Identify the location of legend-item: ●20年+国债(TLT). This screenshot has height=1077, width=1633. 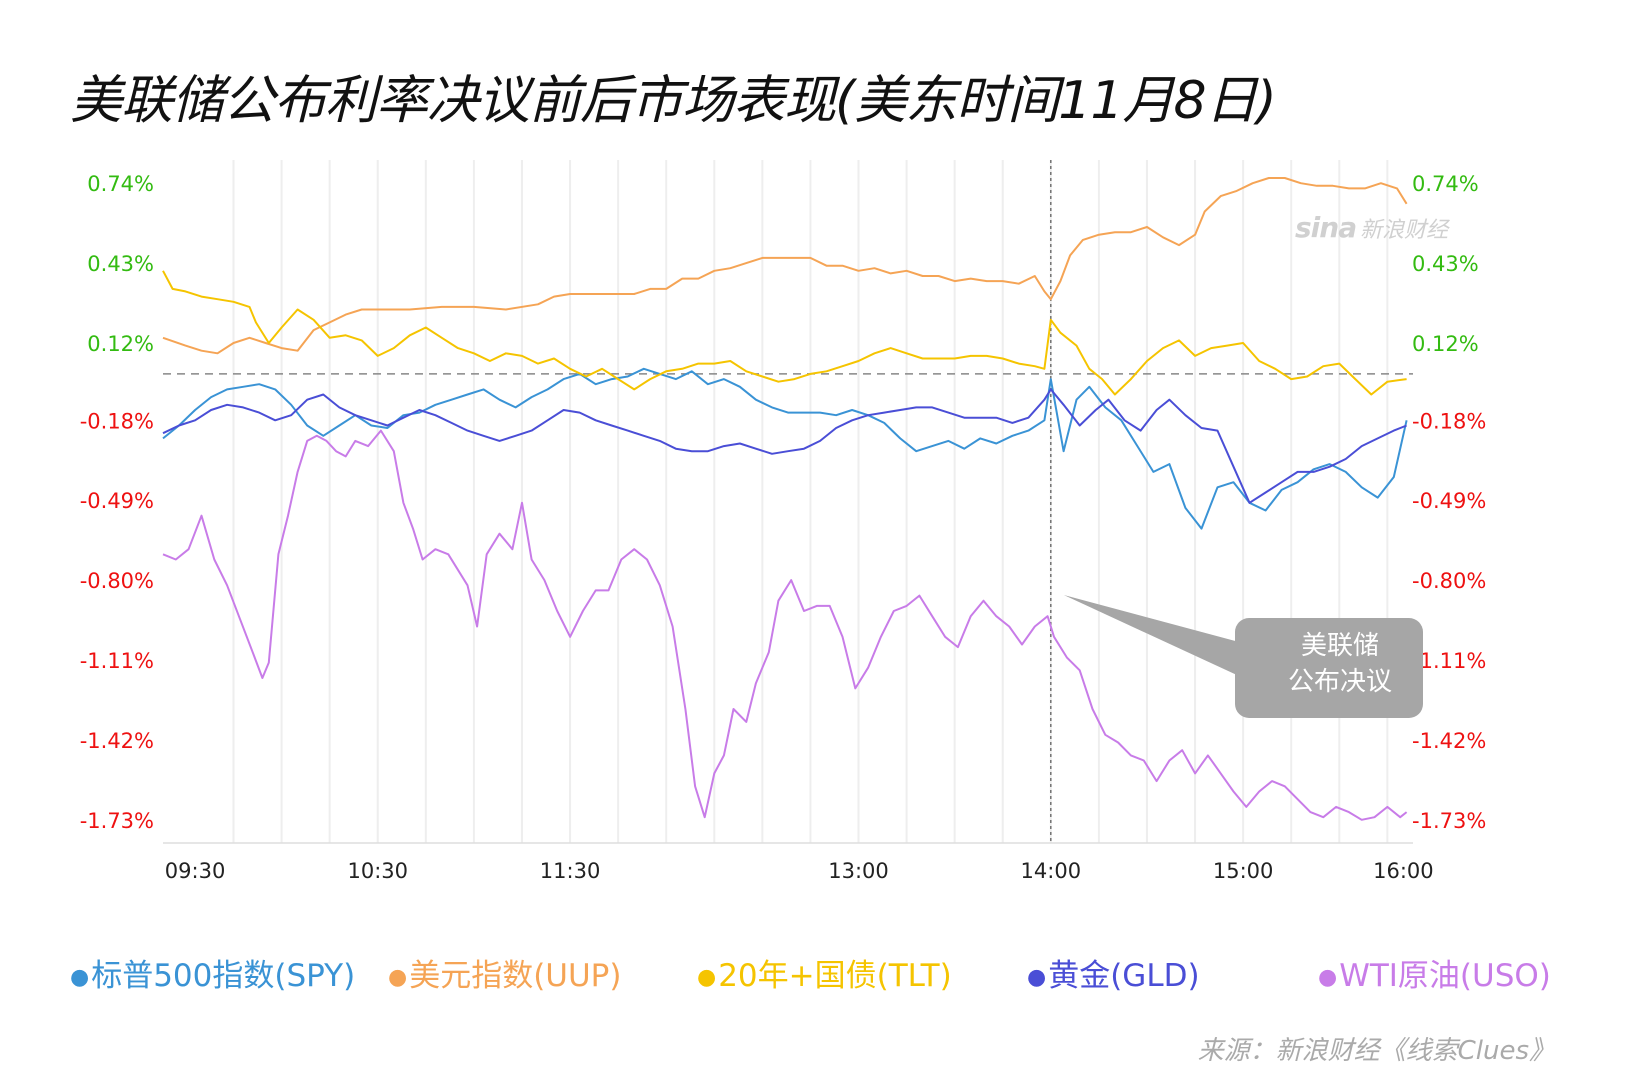
(824, 972).